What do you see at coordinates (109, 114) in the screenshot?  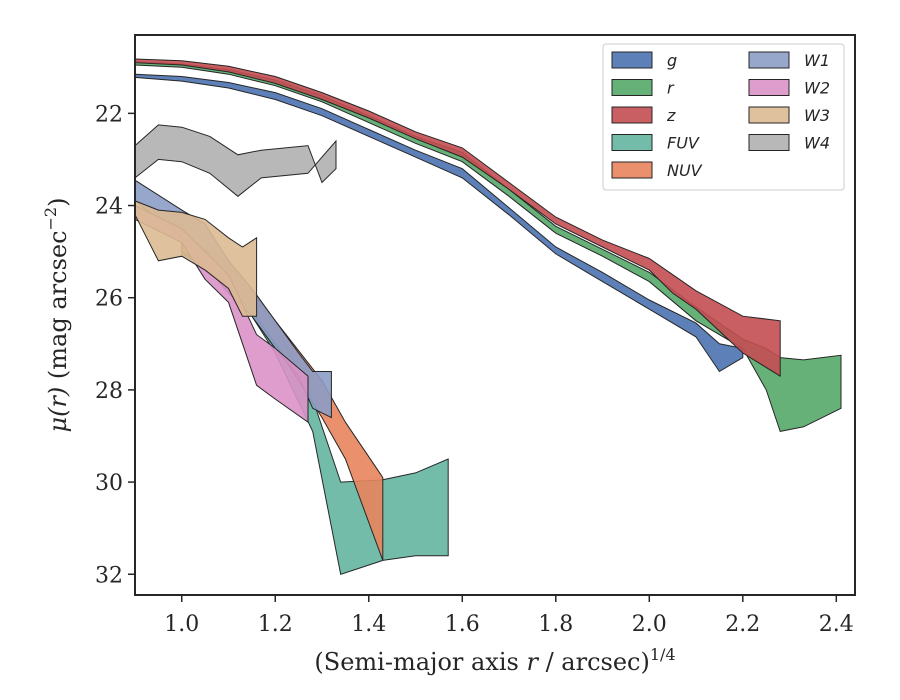 I see `y-tick-label: 22` at bounding box center [109, 114].